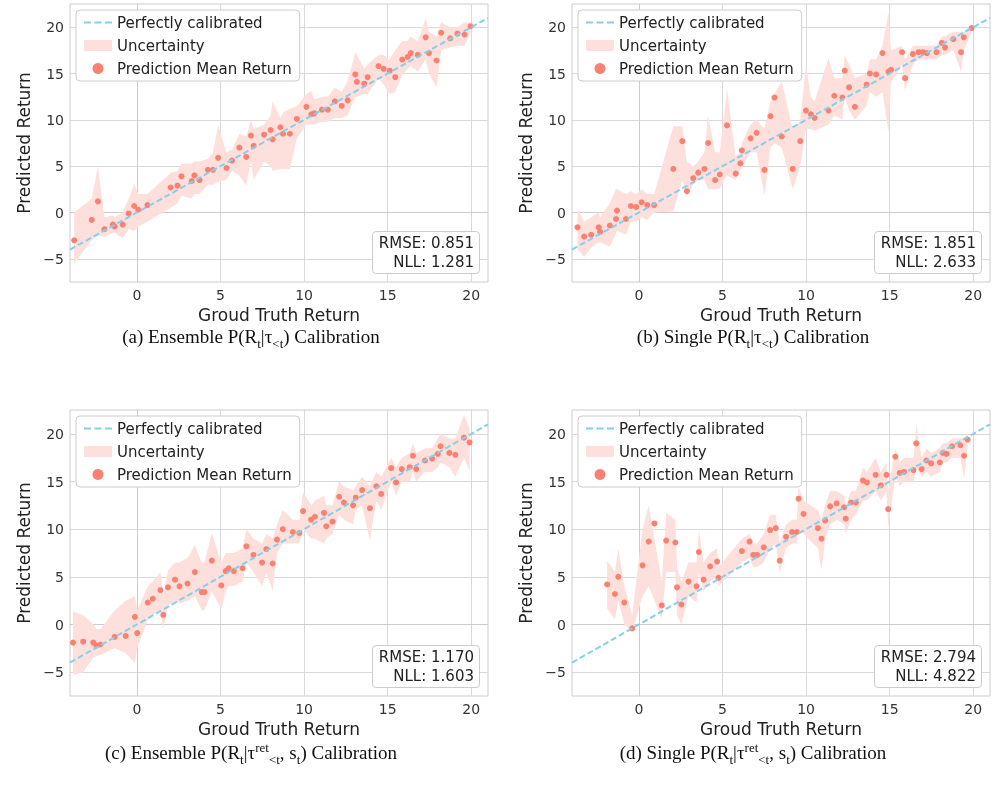 Image resolution: width=1005 pixels, height=792 pixels. I want to click on text: (a) Ensemble P(R$_{t}$|τ$_{<t}$) Calibration, so click(251, 339).